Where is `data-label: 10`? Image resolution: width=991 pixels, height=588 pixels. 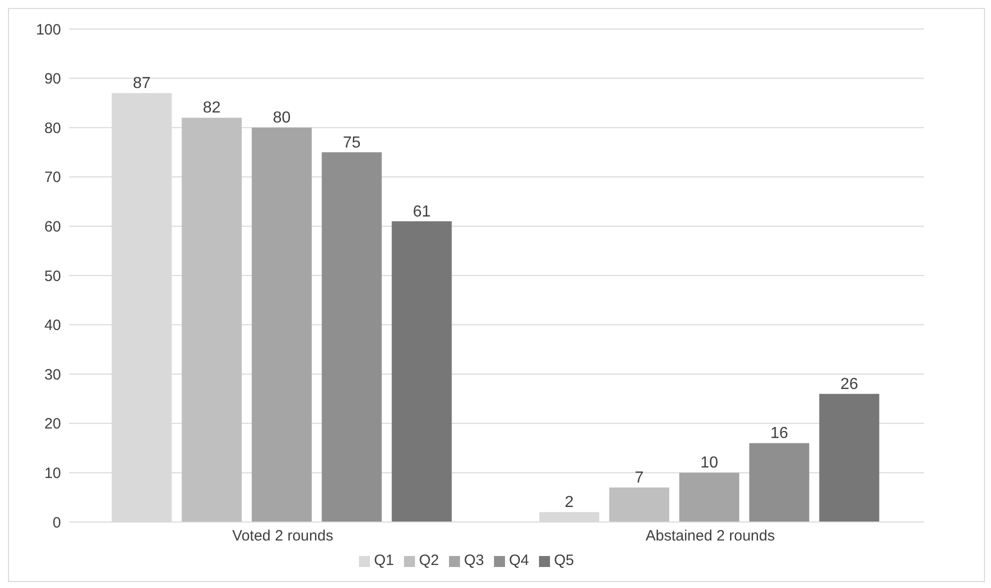
data-label: 10 is located at coordinates (709, 463).